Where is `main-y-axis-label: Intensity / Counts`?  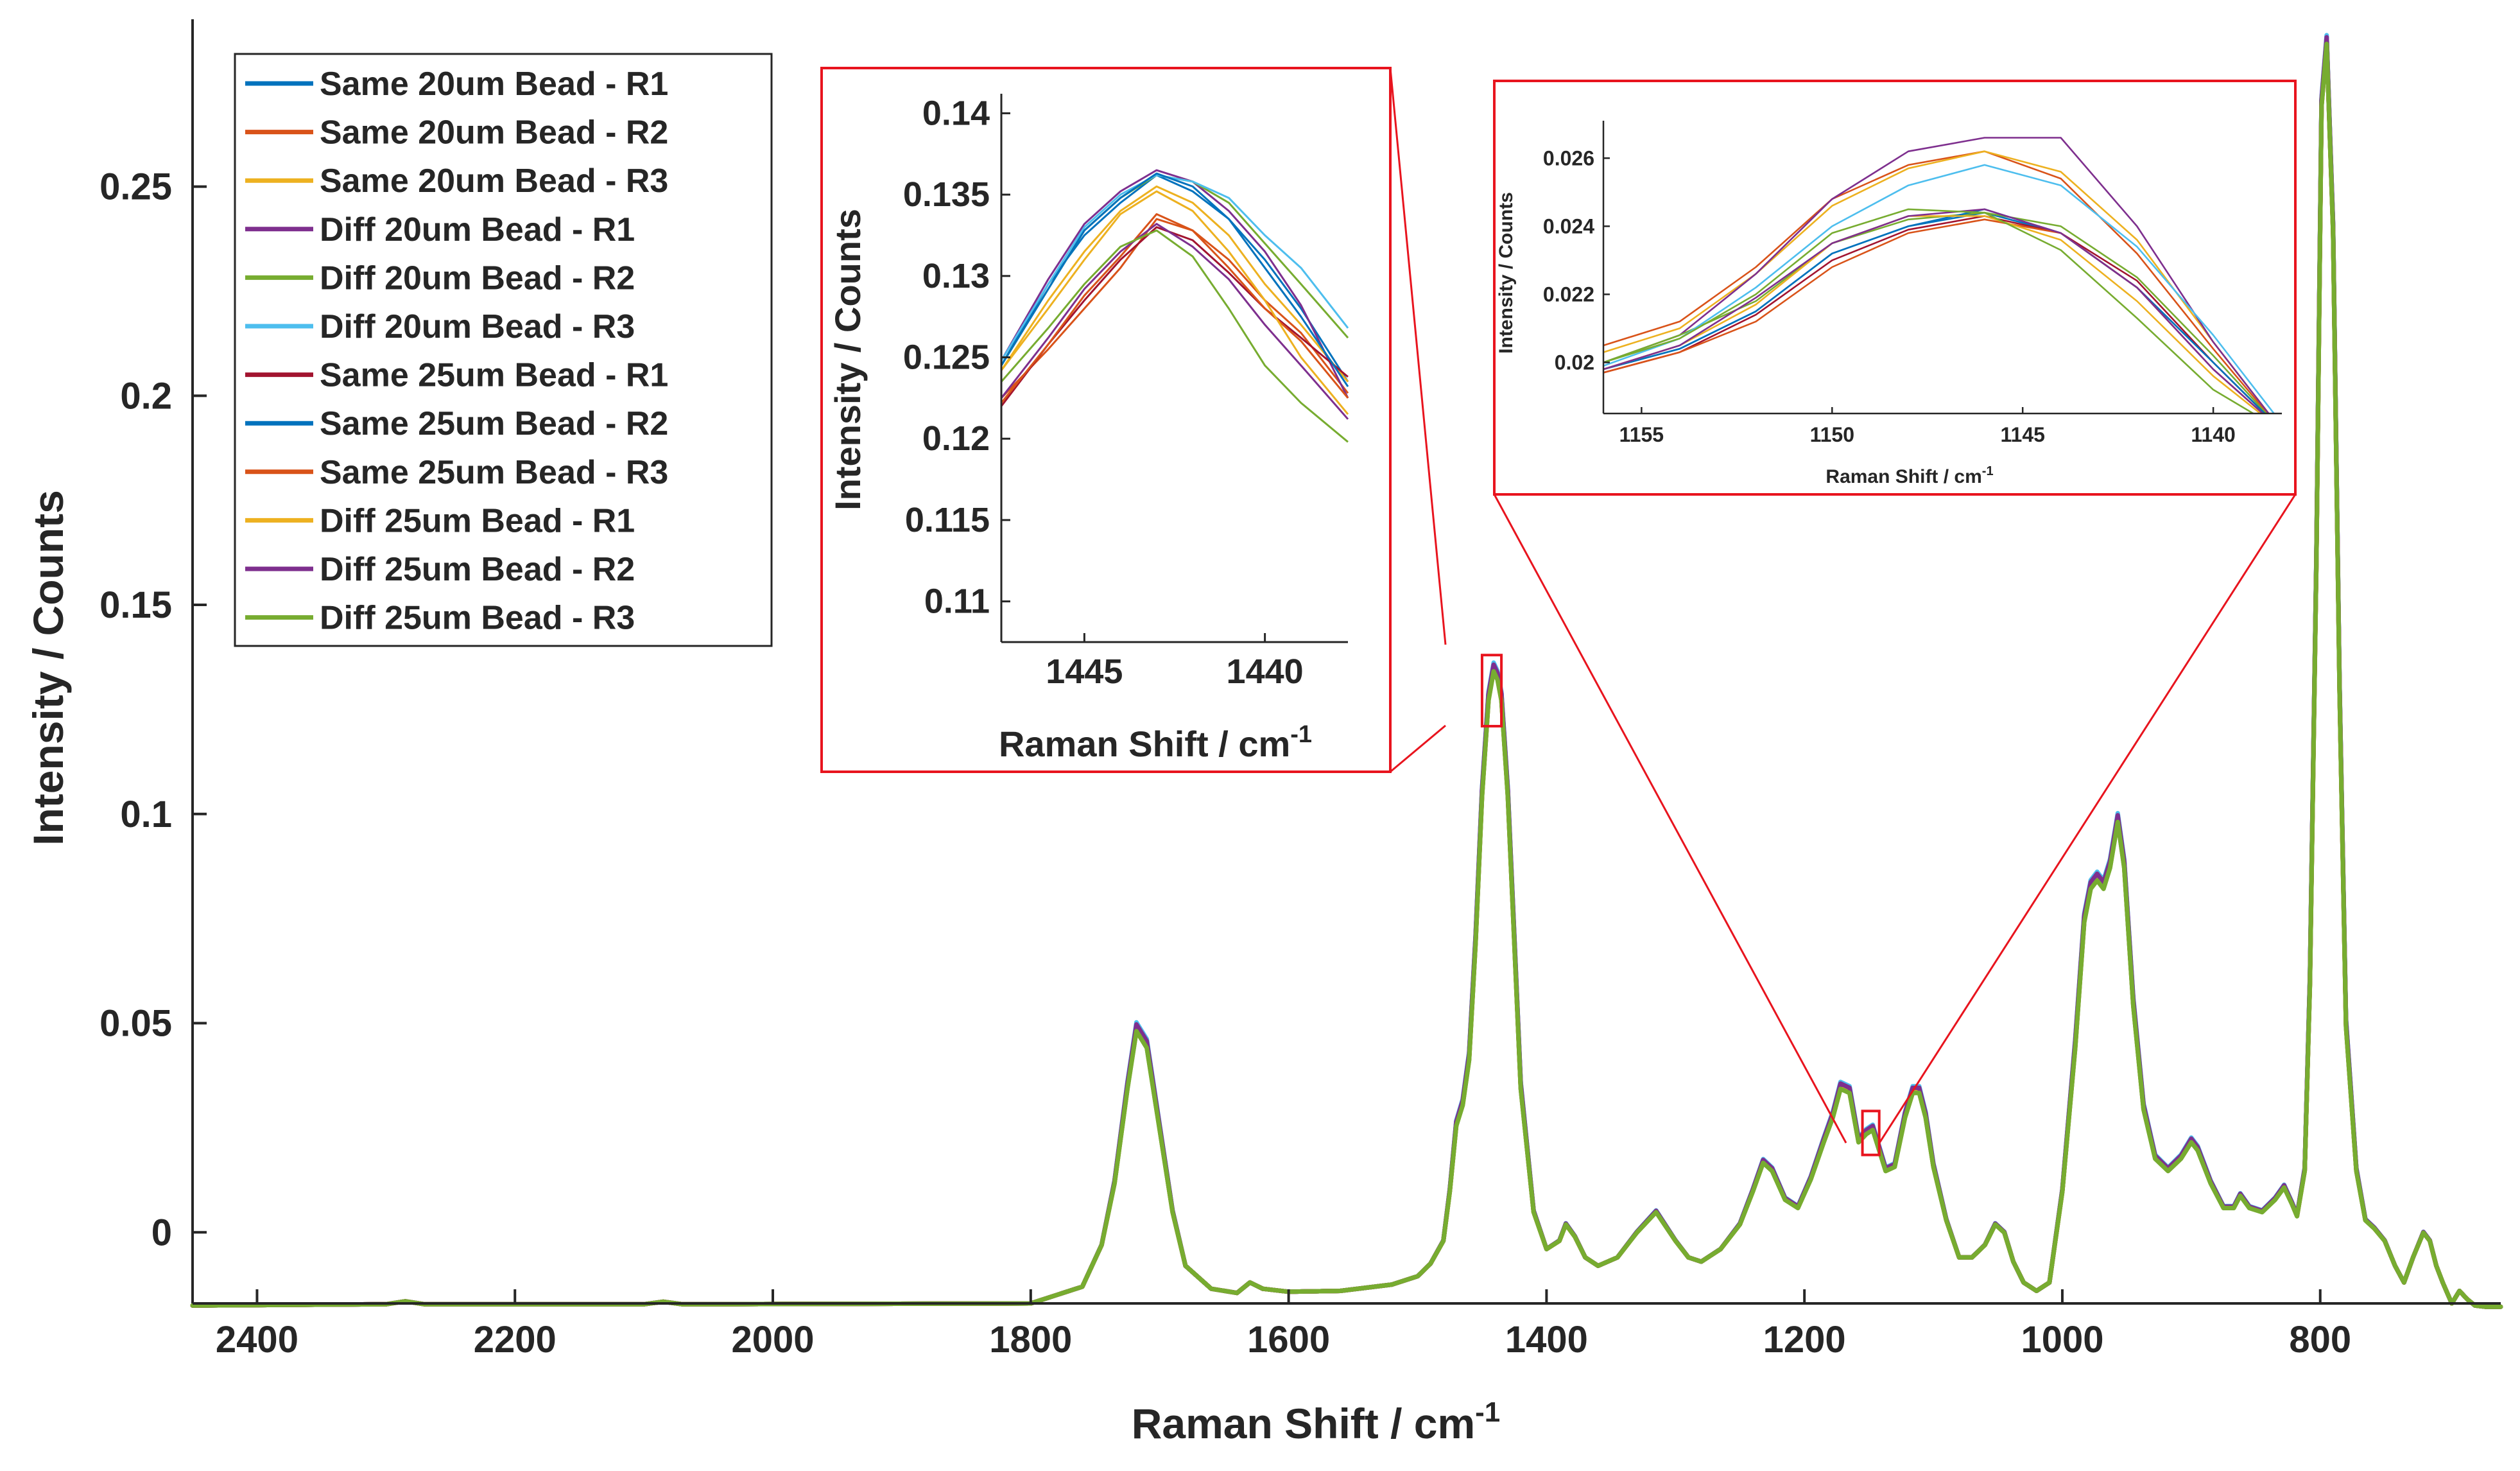 main-y-axis-label: Intensity / Counts is located at coordinates (48, 668).